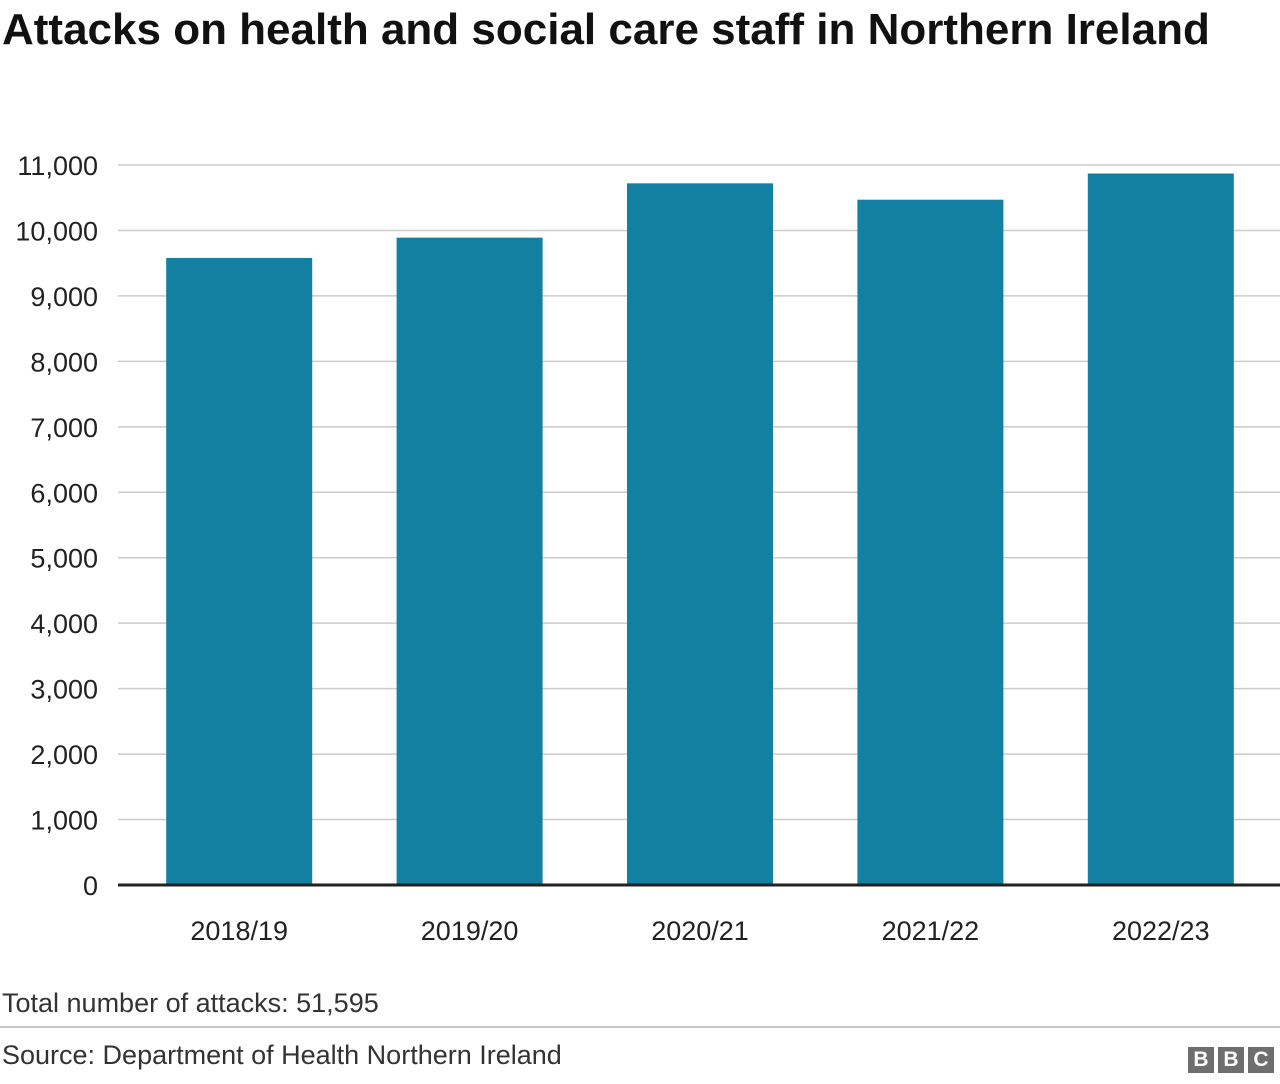 Image resolution: width=1280 pixels, height=1084 pixels. I want to click on y-tick-label: 2,000, so click(64, 755).